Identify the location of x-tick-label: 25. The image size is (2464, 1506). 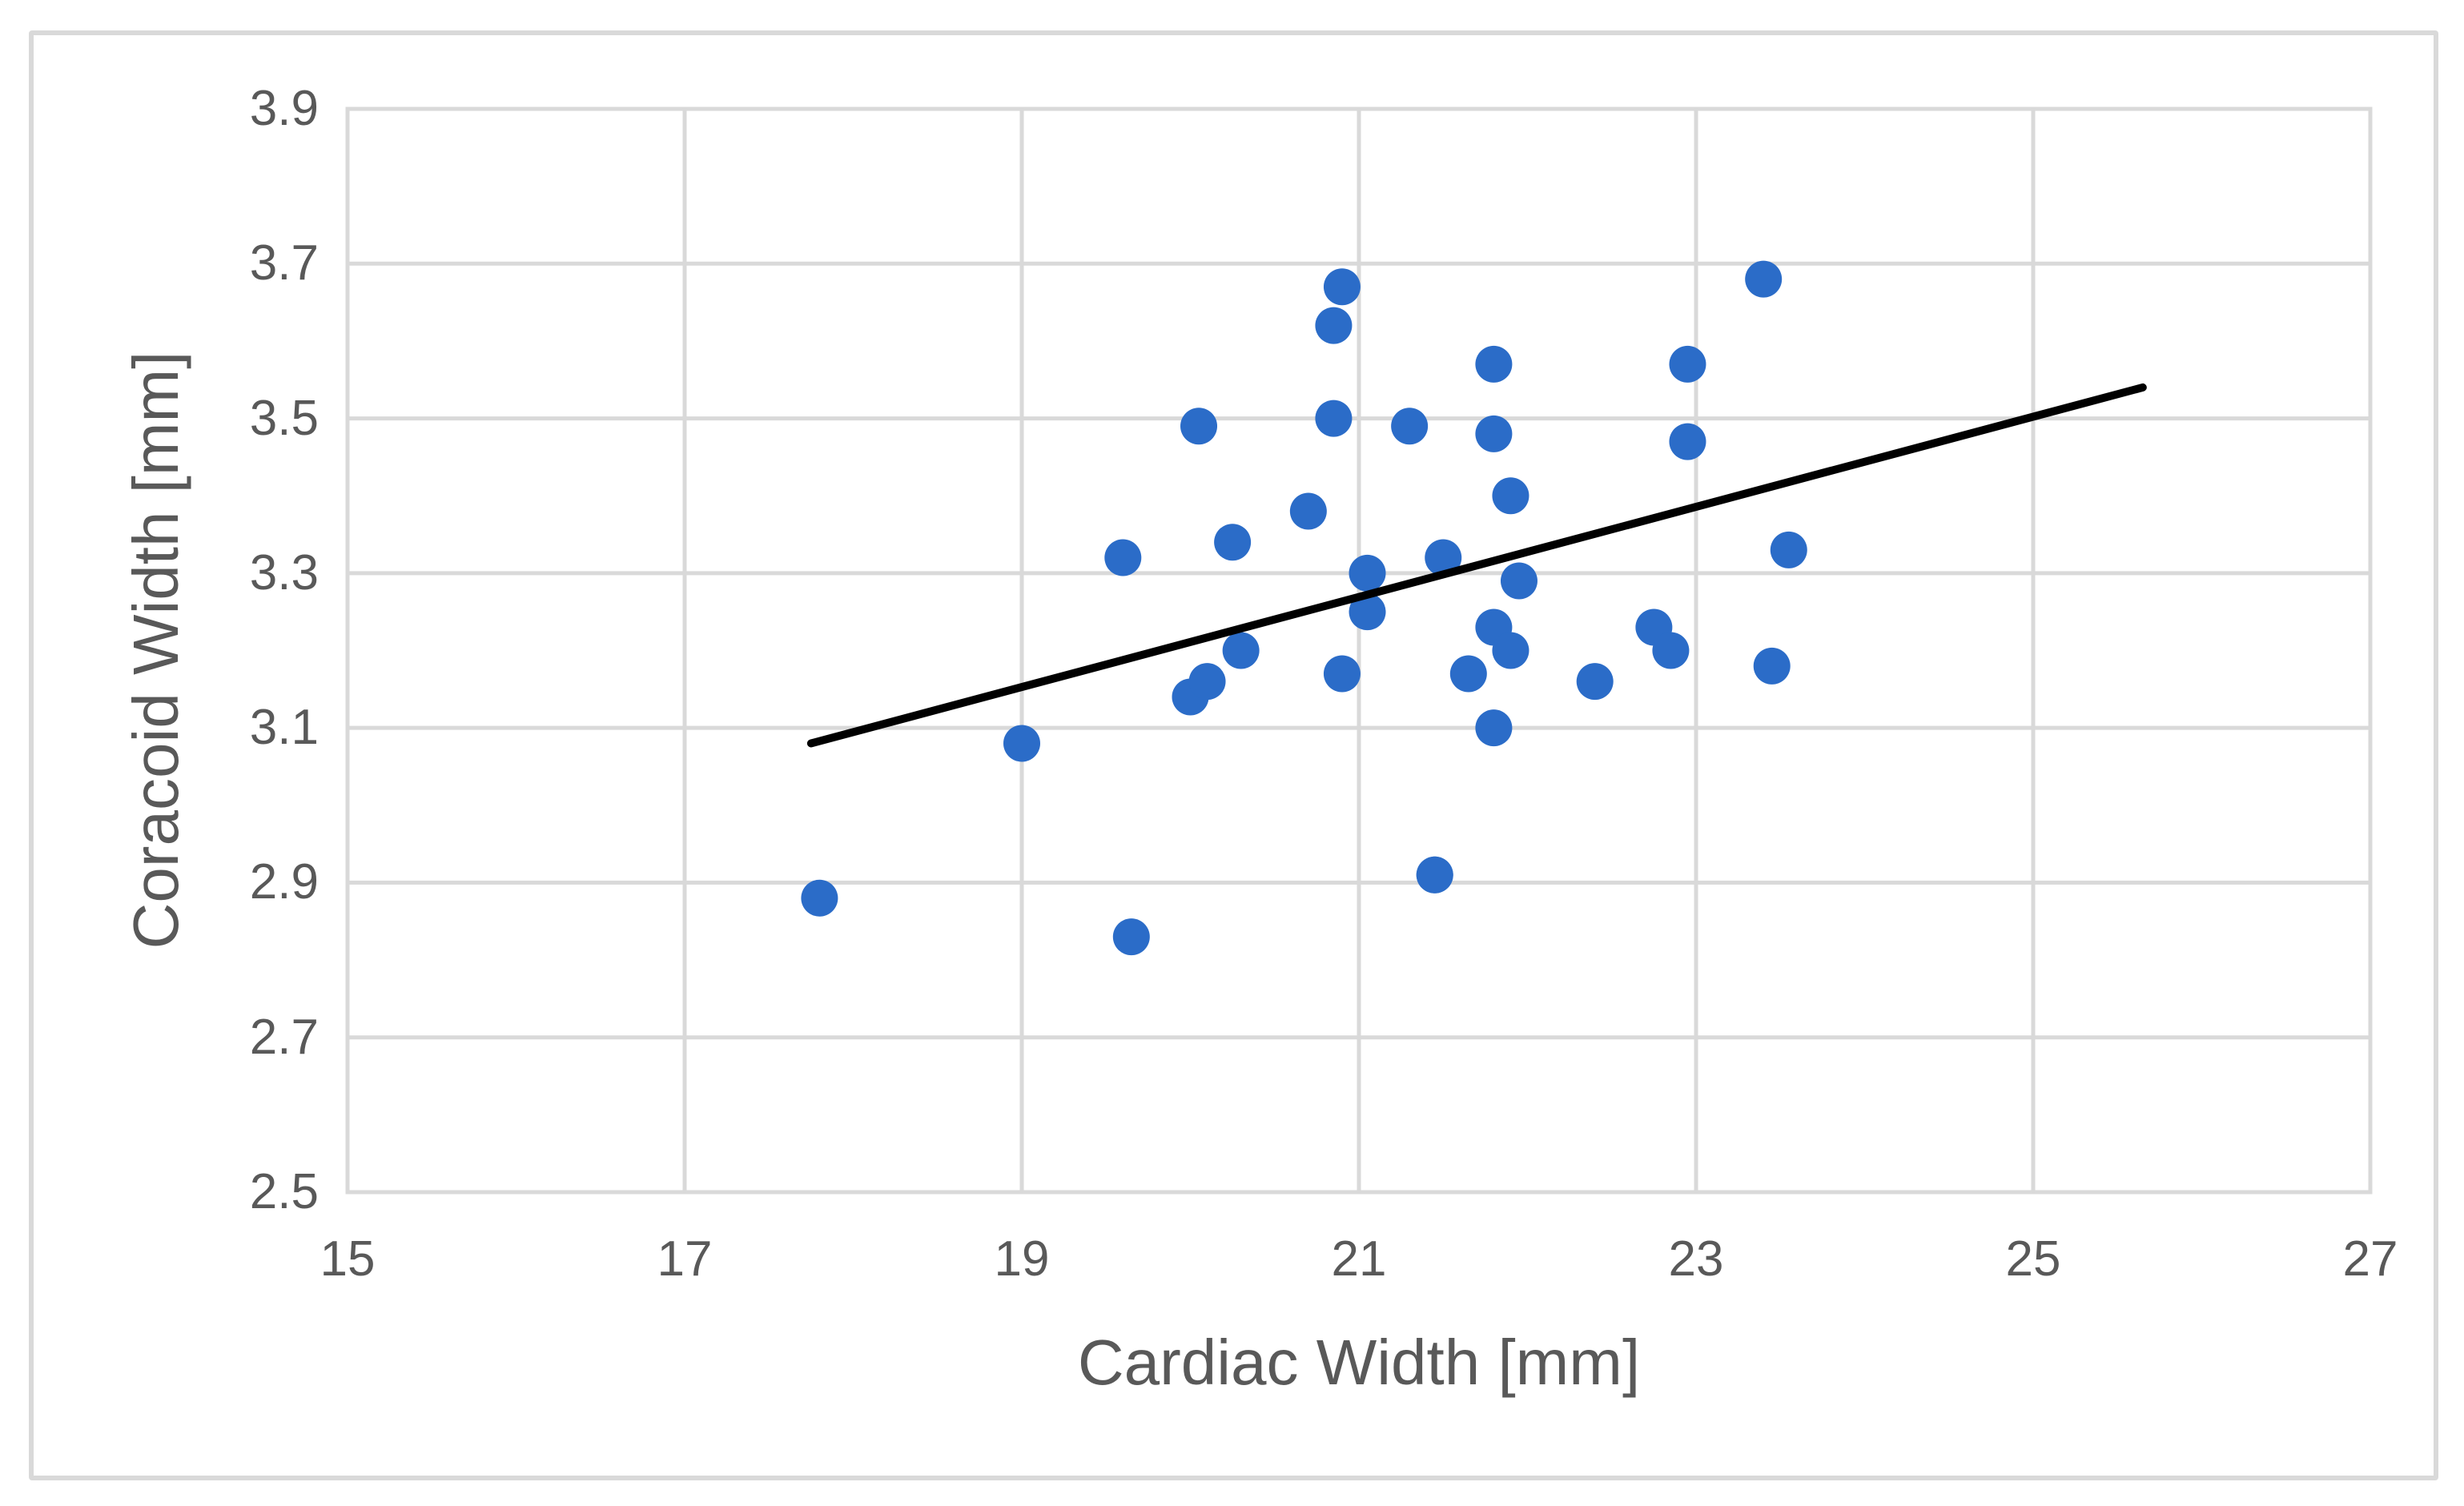
(2033, 1259).